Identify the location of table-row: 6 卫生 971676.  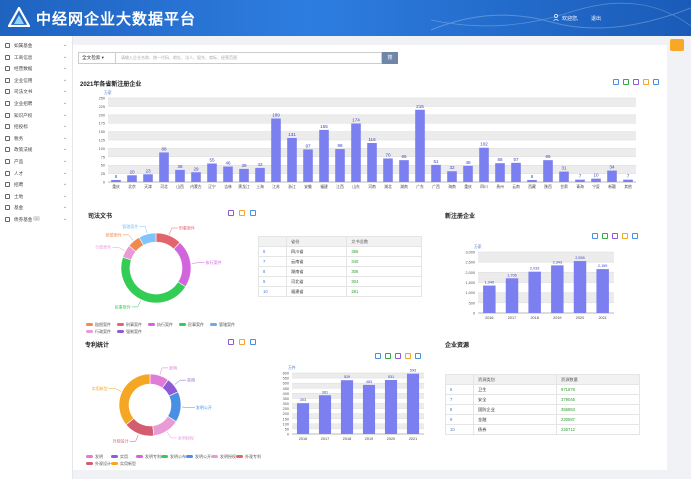
(542, 389).